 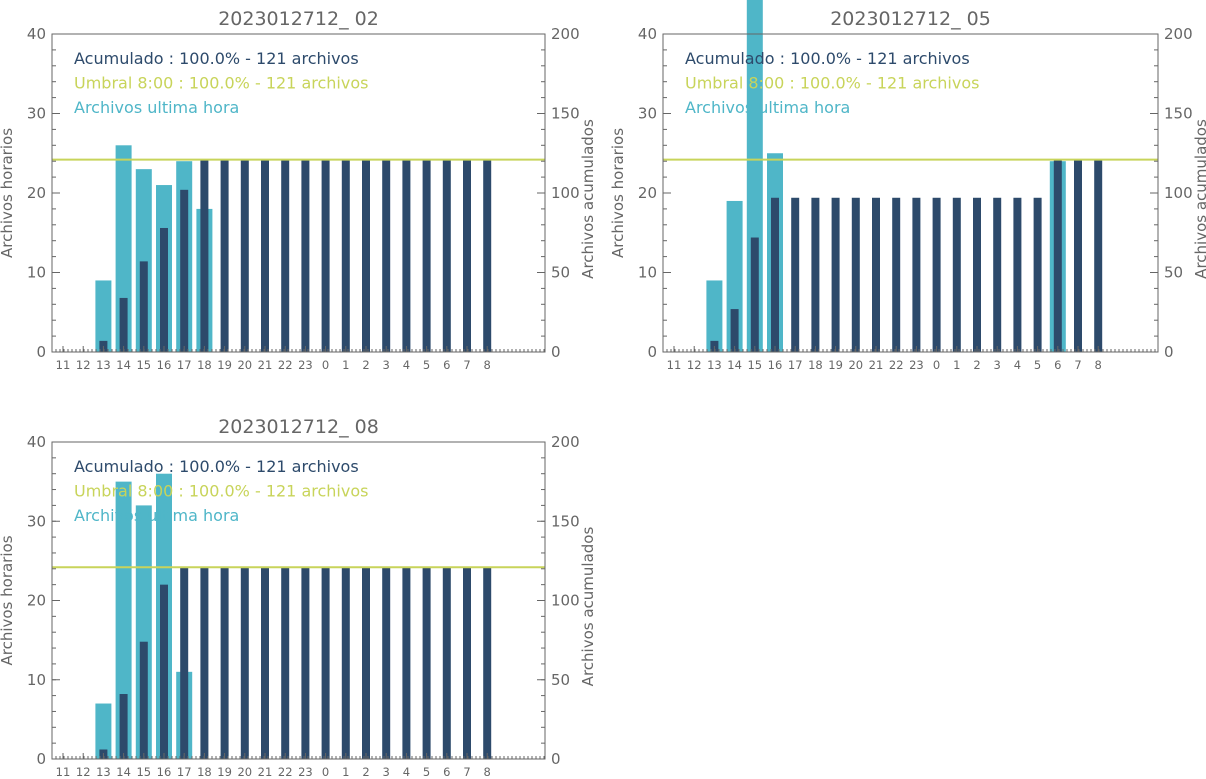 What do you see at coordinates (365, 772) in the screenshot?
I see `xtick-label: 2` at bounding box center [365, 772].